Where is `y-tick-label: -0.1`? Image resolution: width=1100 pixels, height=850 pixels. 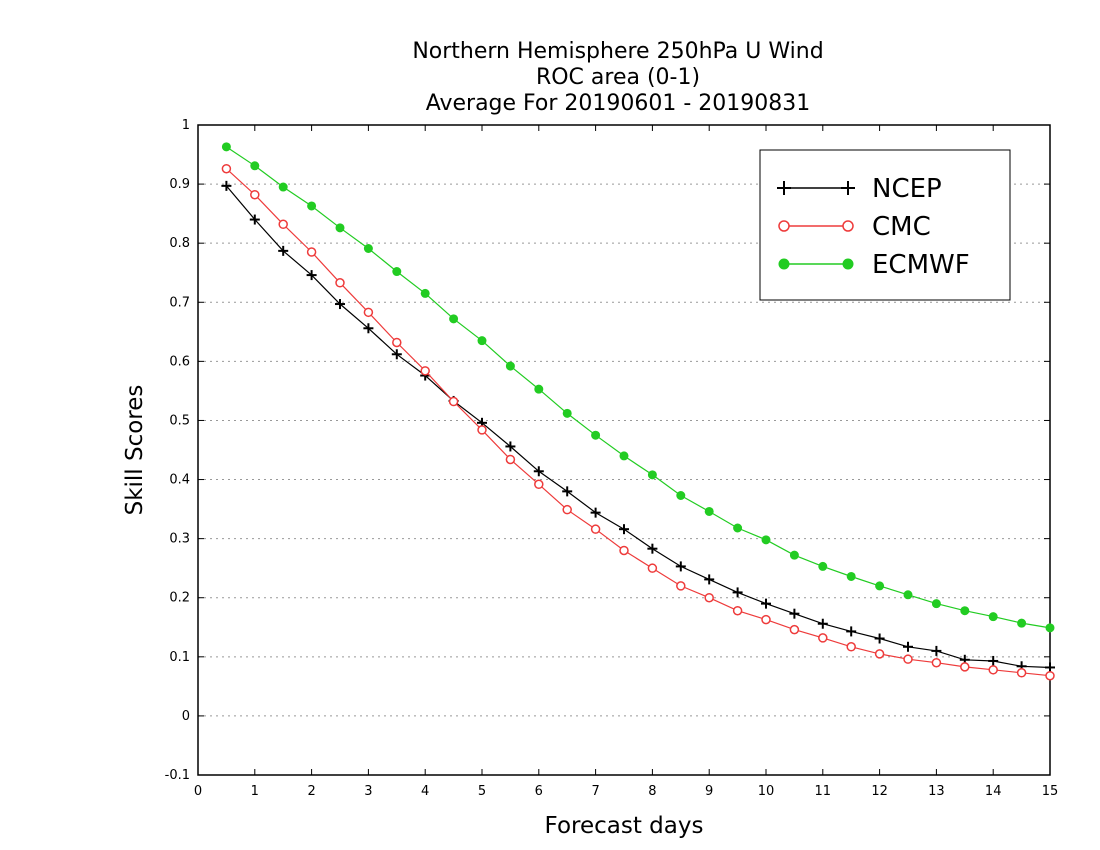 y-tick-label: -0.1 is located at coordinates (177, 775).